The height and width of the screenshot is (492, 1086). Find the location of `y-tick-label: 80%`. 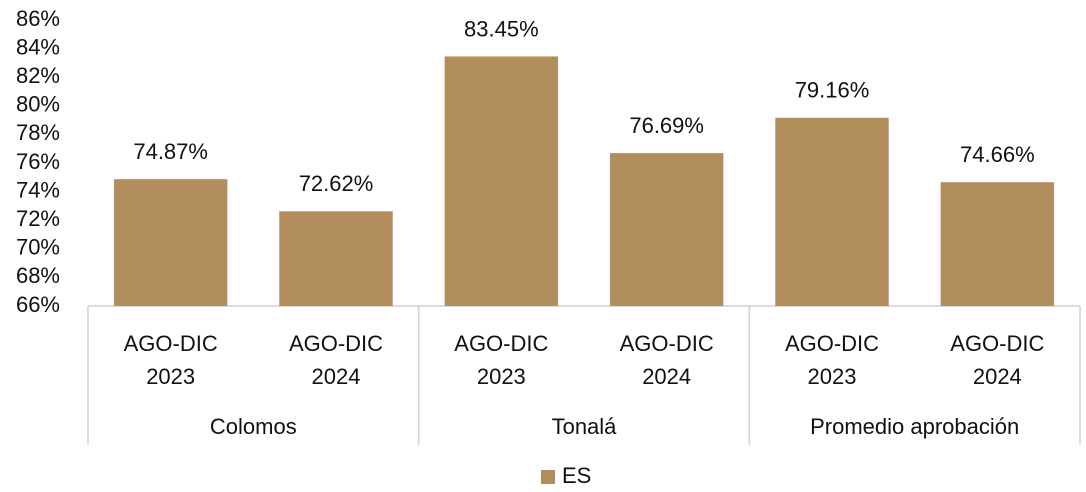

y-tick-label: 80% is located at coordinates (38, 104).